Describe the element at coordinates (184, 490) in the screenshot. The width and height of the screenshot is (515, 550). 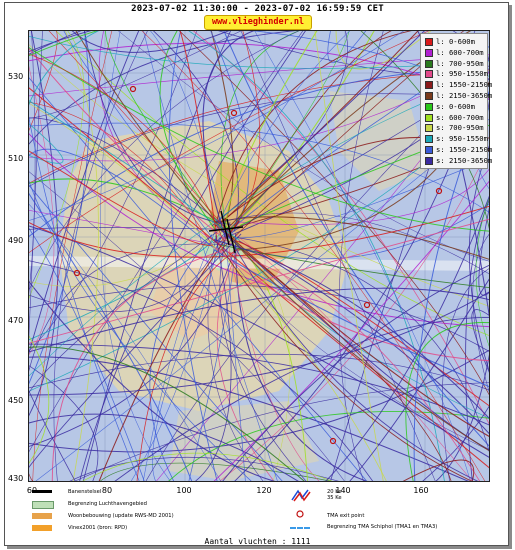
I see `x-tick-label: 100` at that location.